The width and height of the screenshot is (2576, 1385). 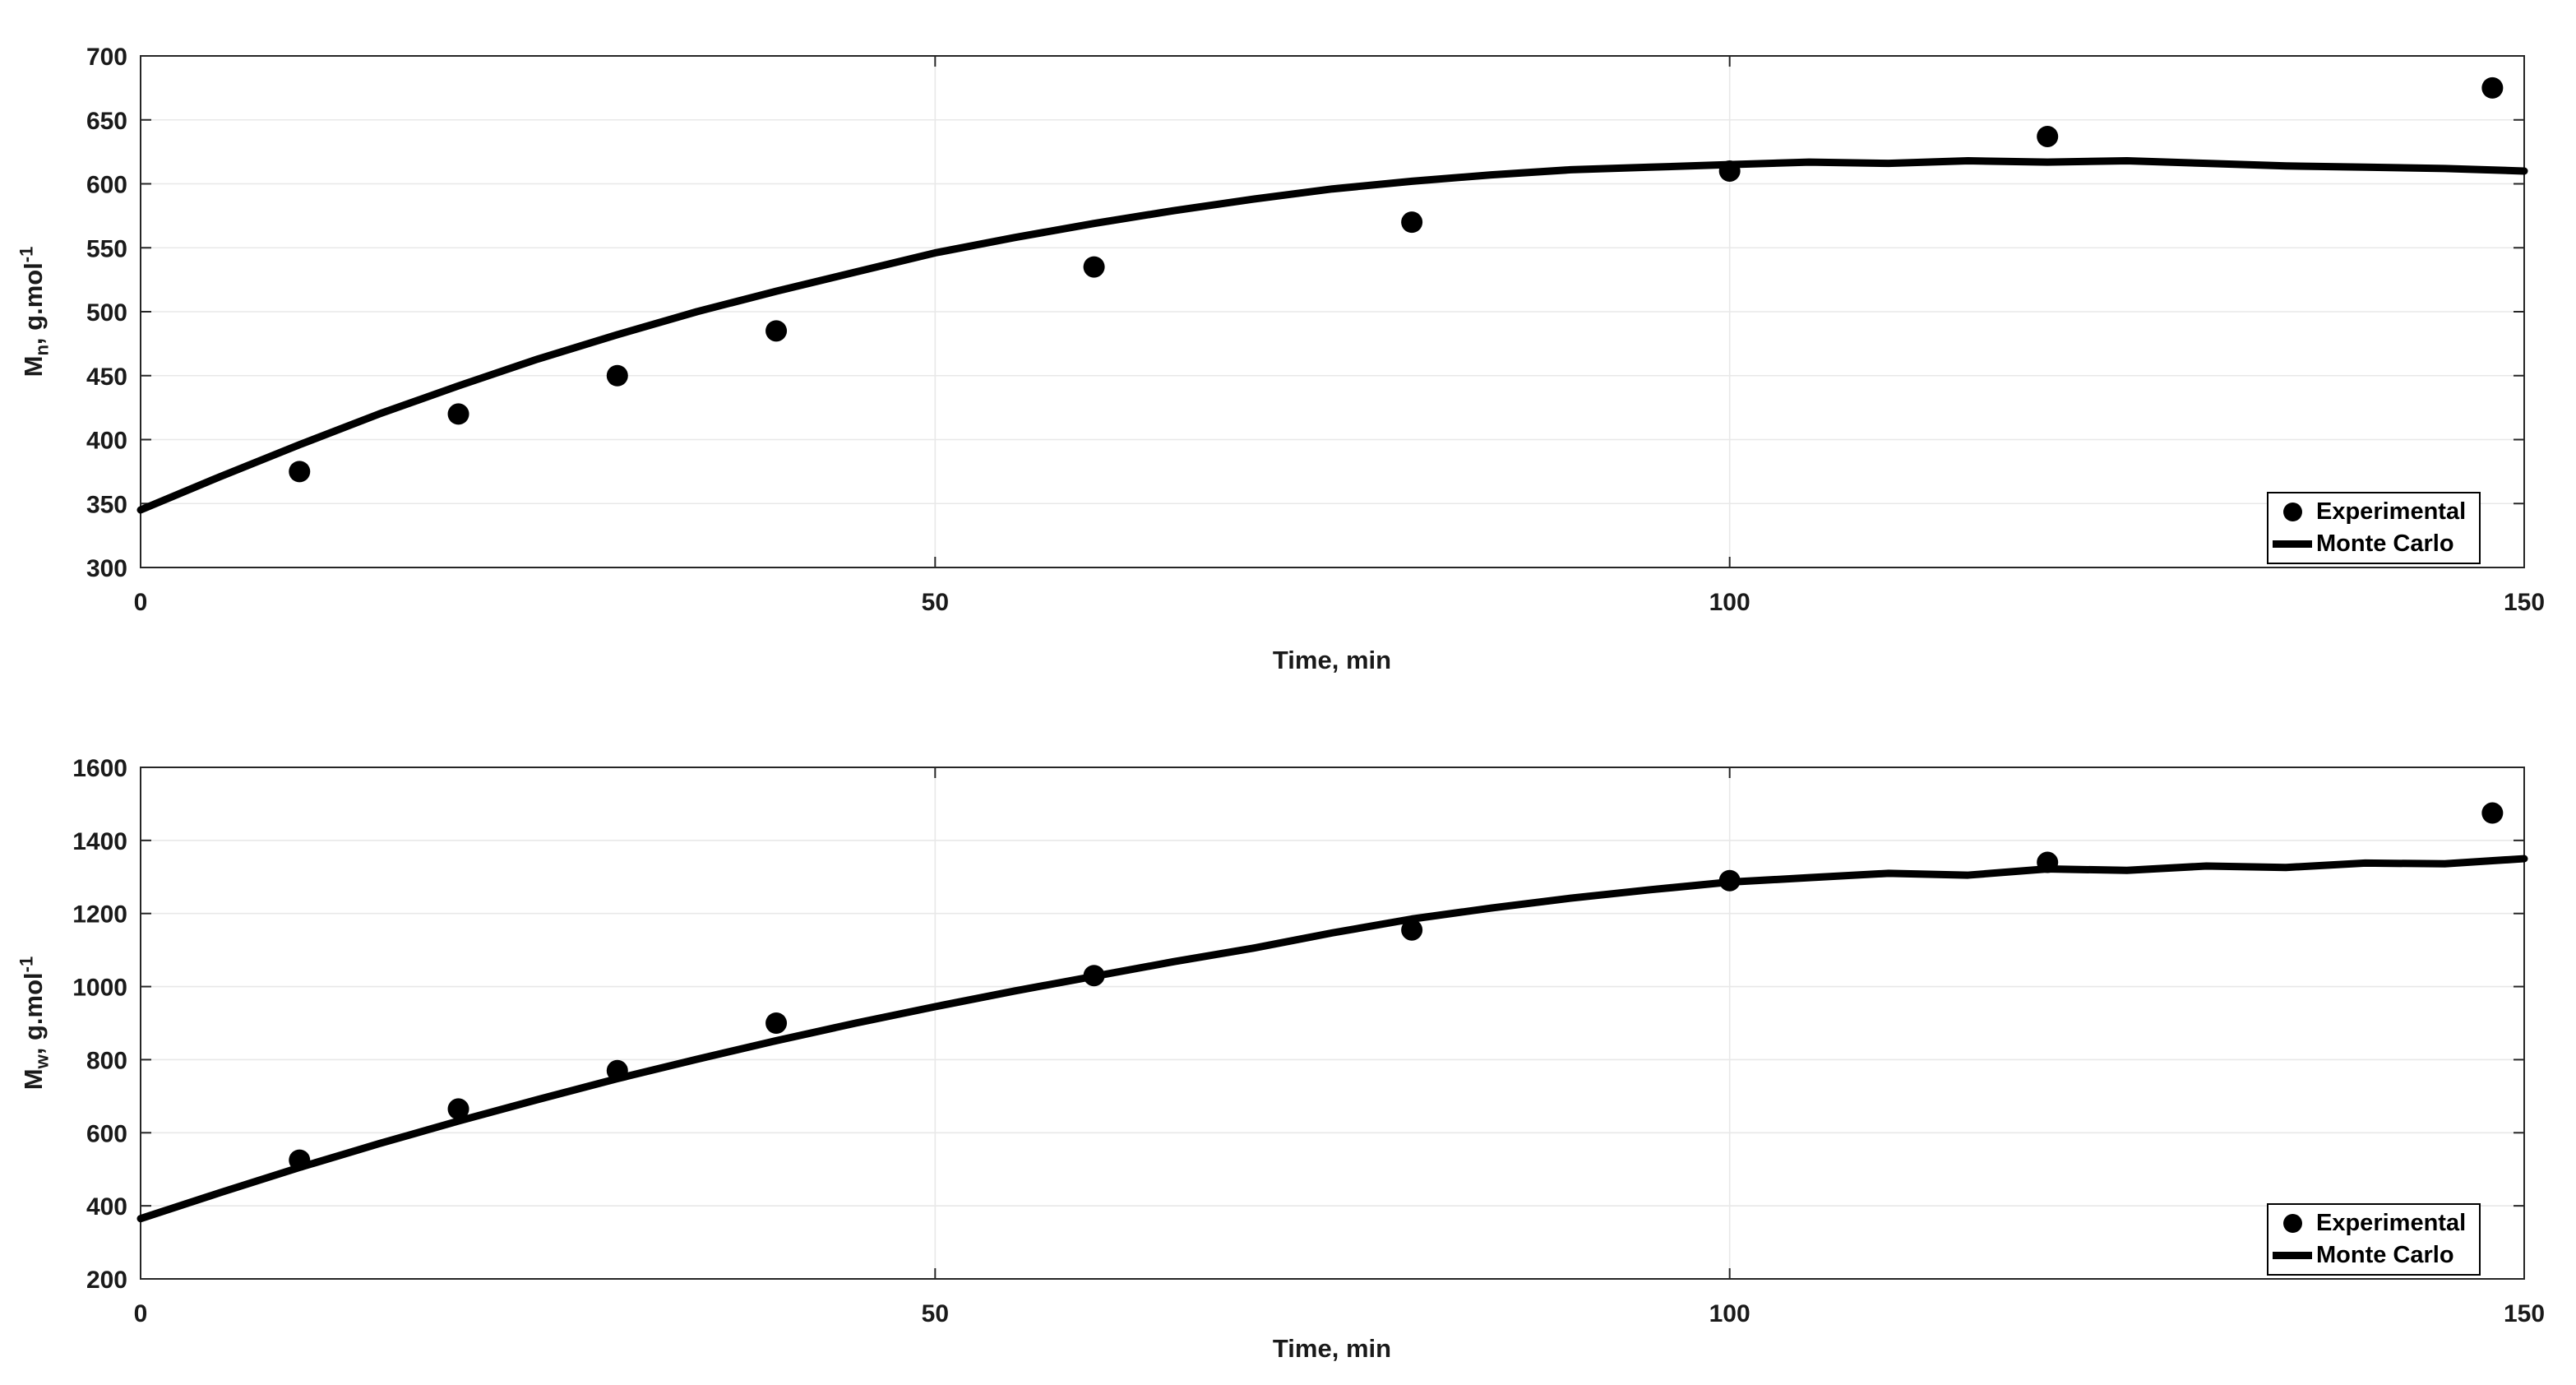 What do you see at coordinates (34, 1079) in the screenshot?
I see `y-axis-label-mw-prefix: M` at bounding box center [34, 1079].